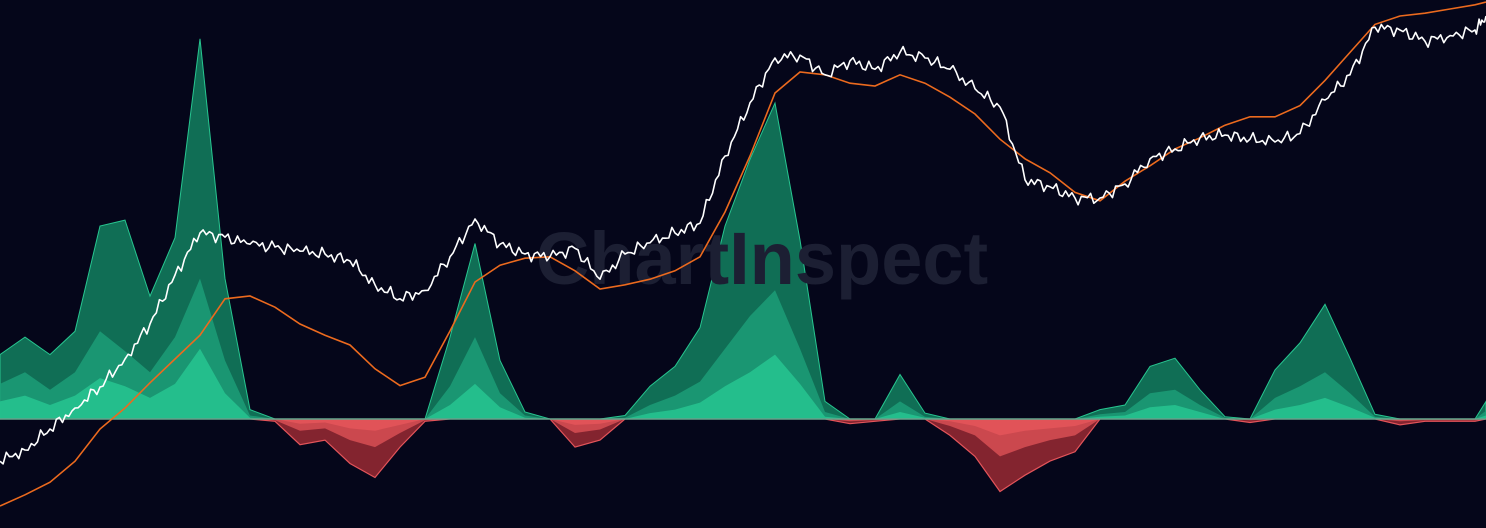 The image size is (1486, 528). I want to click on oscillator-minor-positive-area, so click(743, 383).